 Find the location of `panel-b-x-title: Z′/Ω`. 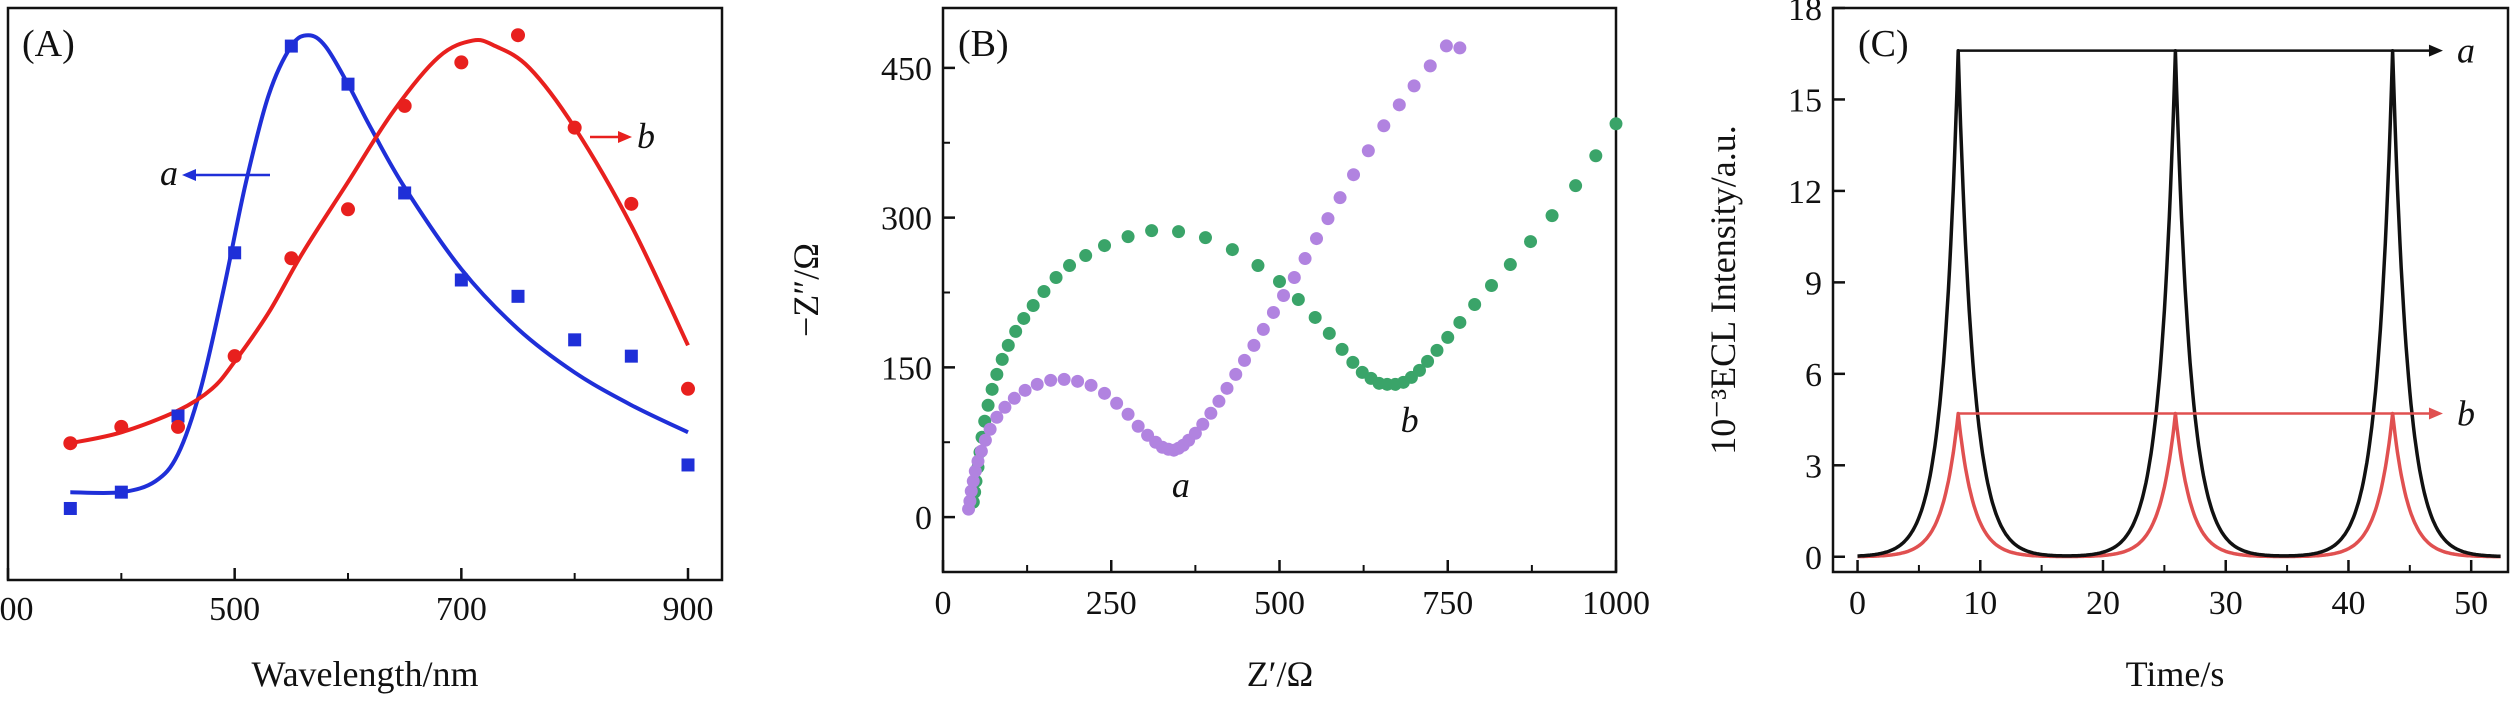

panel-b-x-title: Z′/Ω is located at coordinates (1280, 674).